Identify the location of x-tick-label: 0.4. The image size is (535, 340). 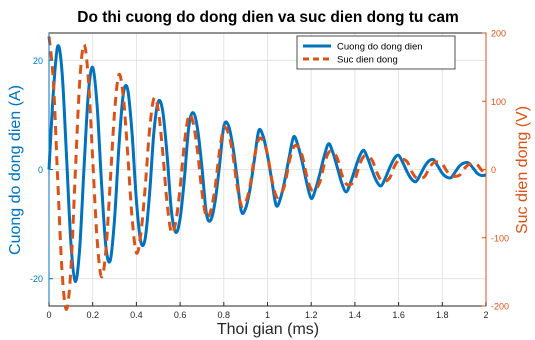
(136, 315).